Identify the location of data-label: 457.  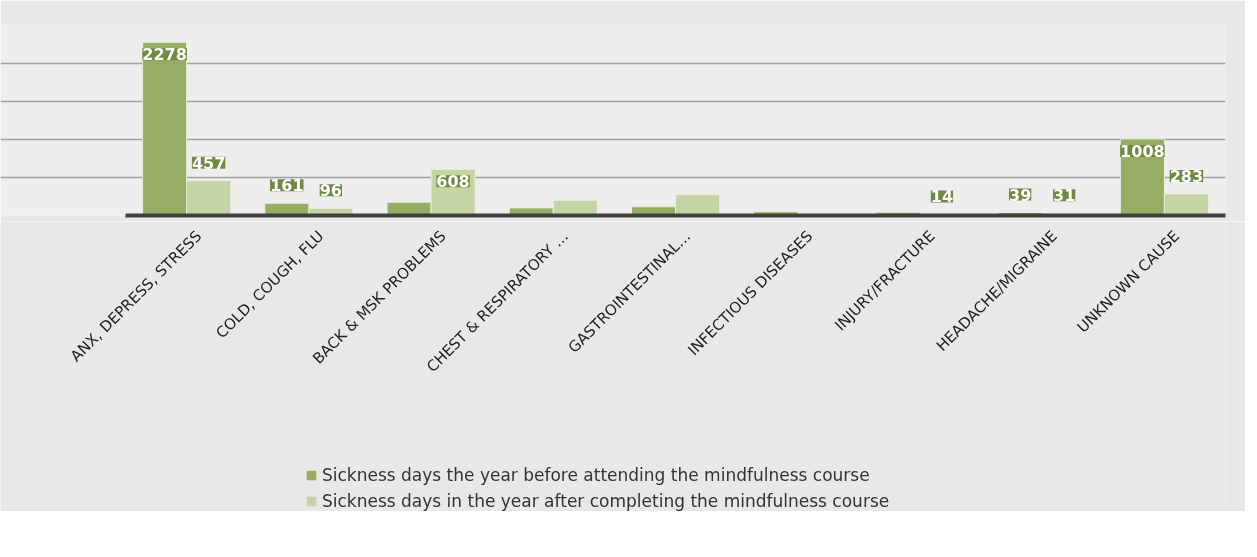
(208, 163).